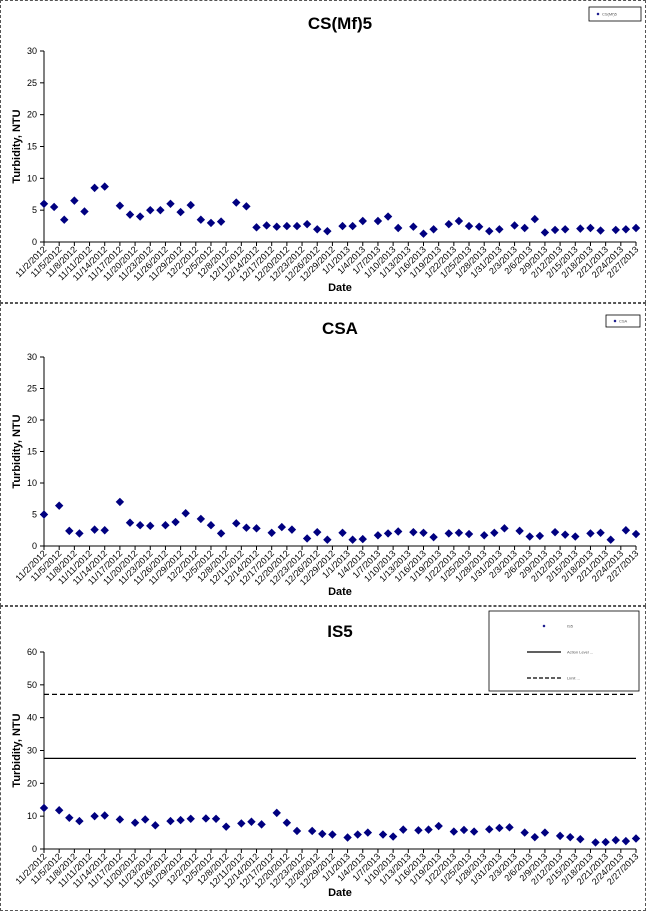 Image resolution: width=648 pixels, height=911 pixels. I want to click on y-tick-label: 40, so click(32, 718).